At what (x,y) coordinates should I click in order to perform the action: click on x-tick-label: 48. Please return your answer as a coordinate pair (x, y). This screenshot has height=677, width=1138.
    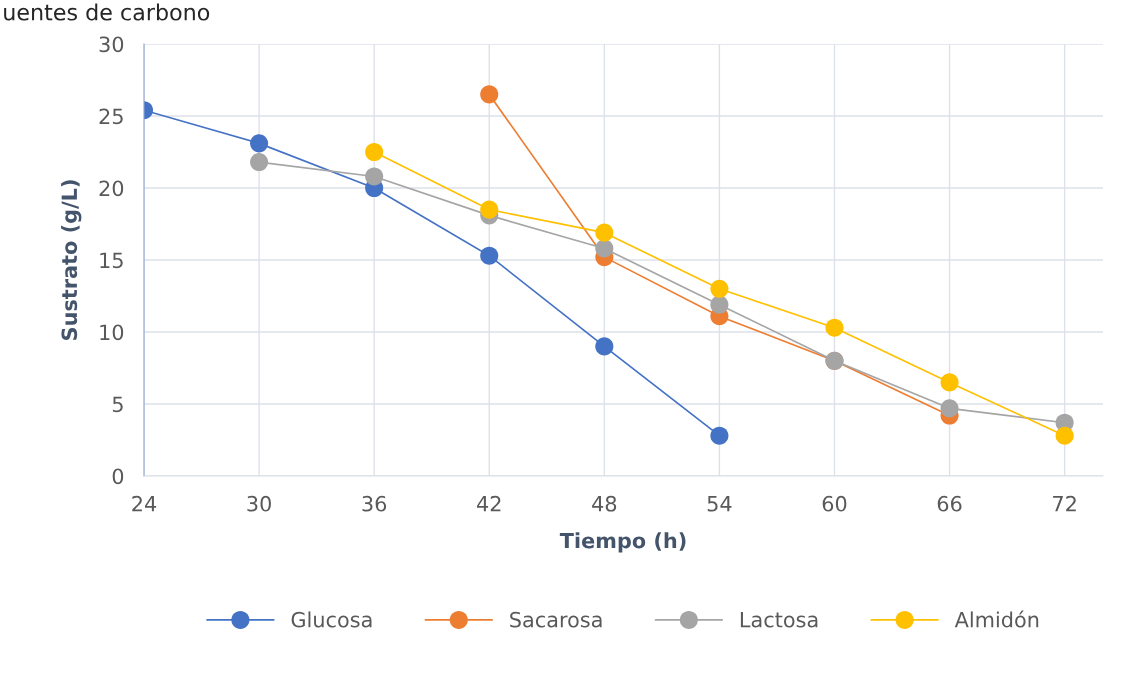
    Looking at the image, I should click on (604, 503).